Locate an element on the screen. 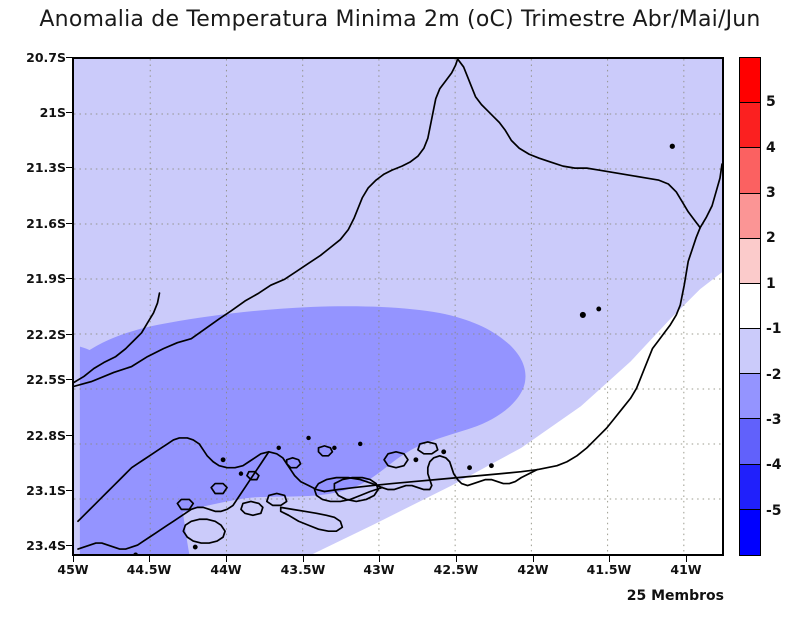 This screenshot has height=618, width=800. x-tick-label: 44.5W is located at coordinates (149, 569).